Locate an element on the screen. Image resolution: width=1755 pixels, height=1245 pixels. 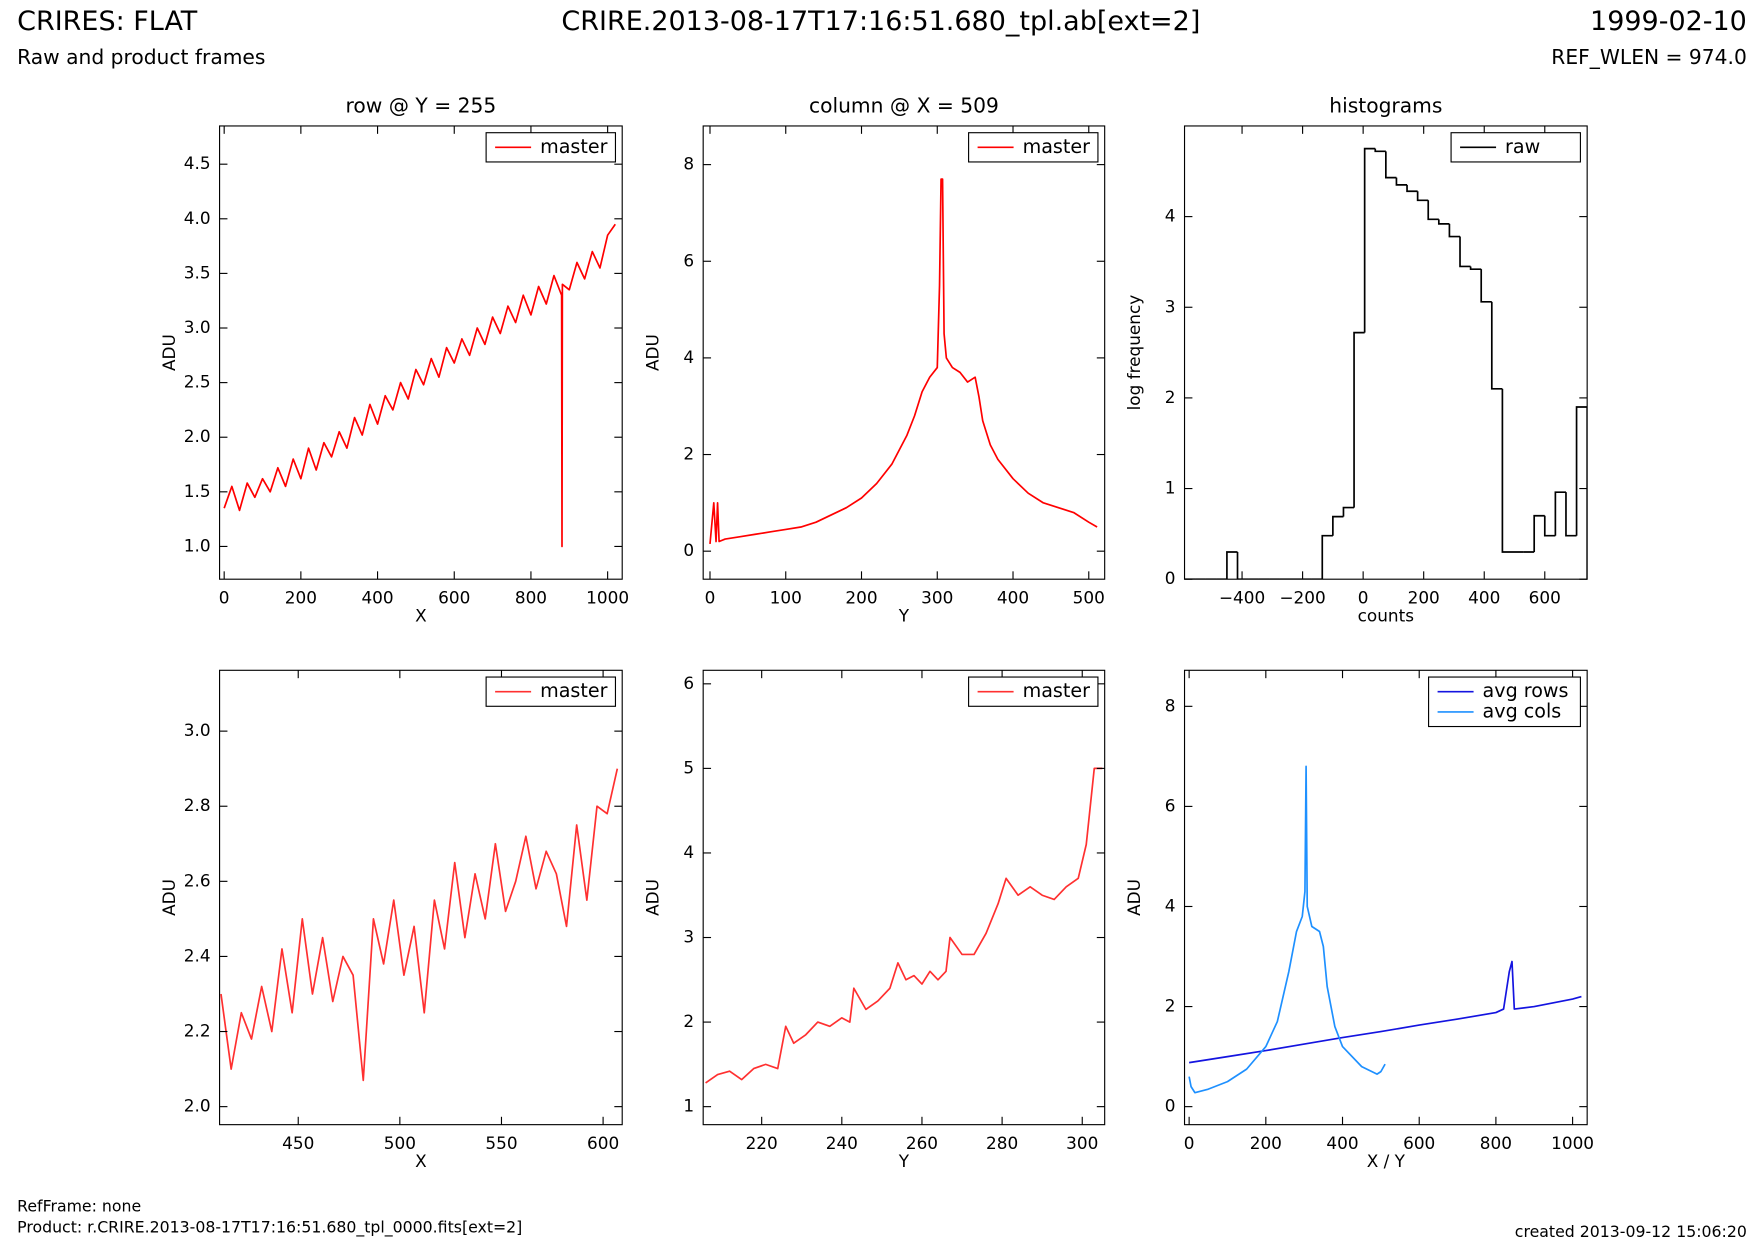
x-tick-label: 220 is located at coordinates (762, 1143).